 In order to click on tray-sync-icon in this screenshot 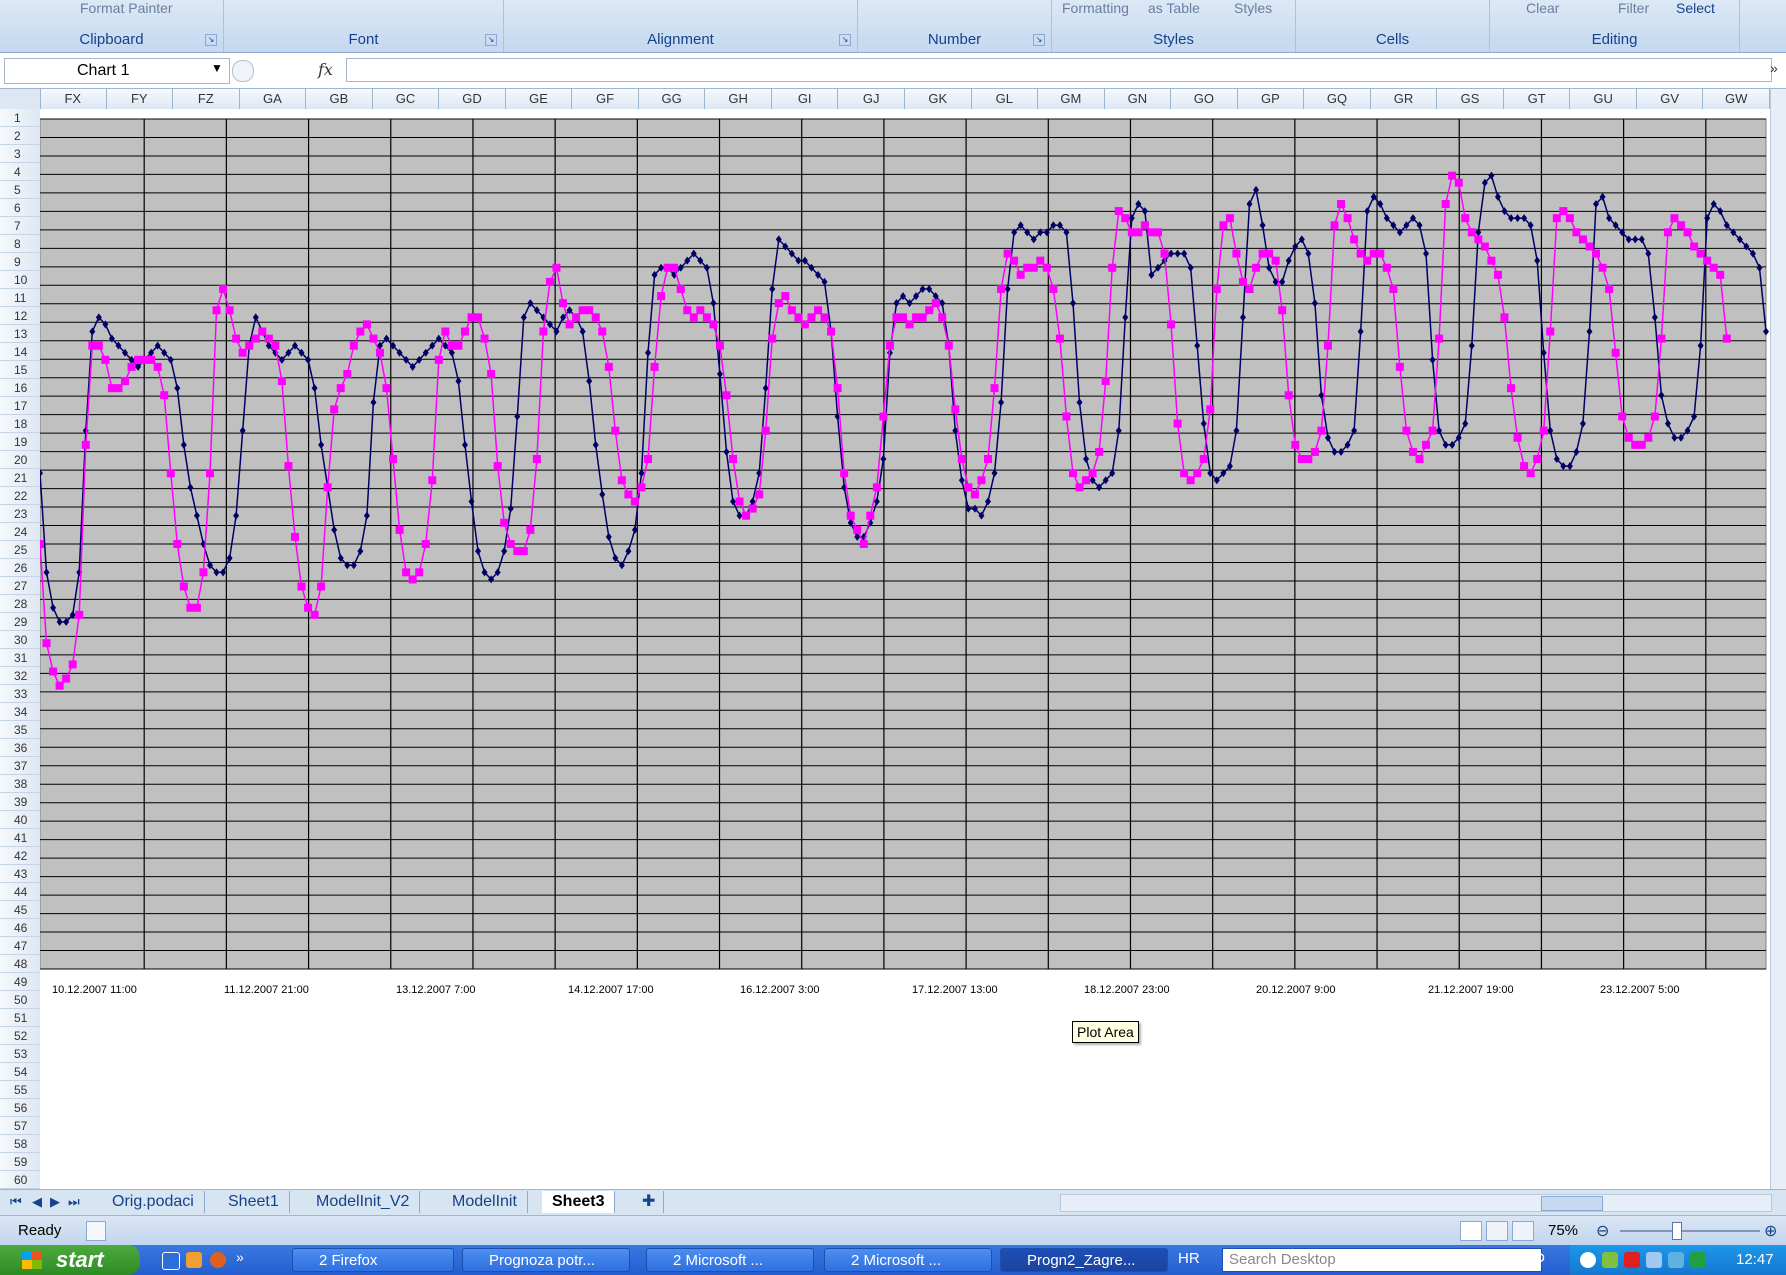, I will do `click(1676, 1260)`.